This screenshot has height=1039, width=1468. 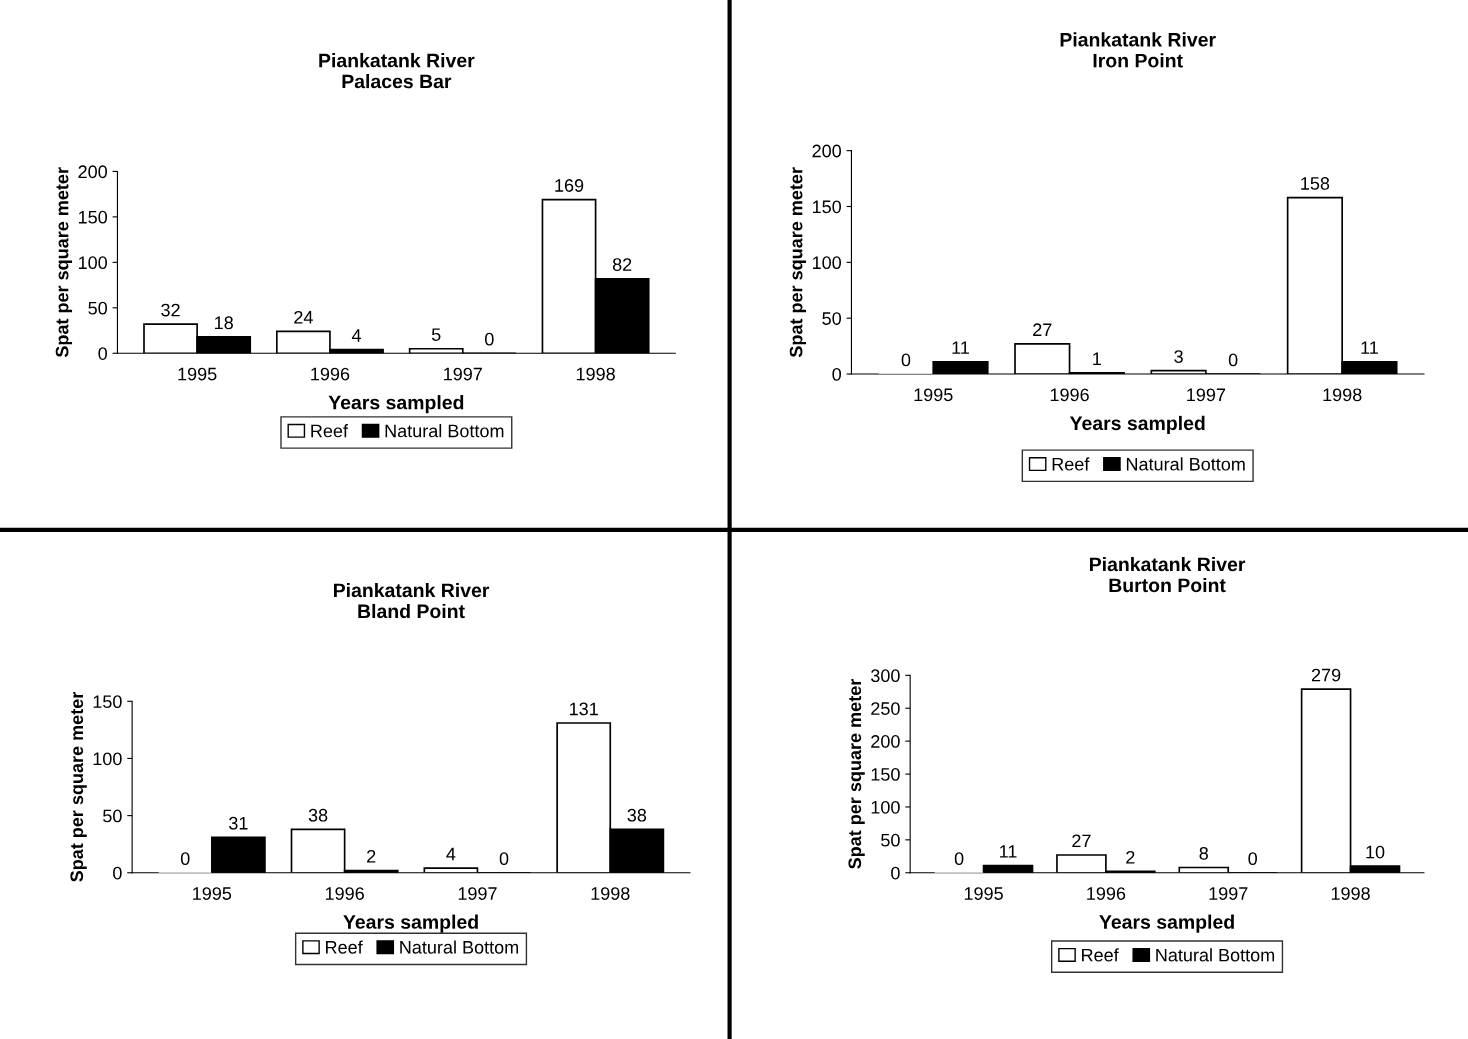 I want to click on y-tick-label: 250, so click(x=885, y=708).